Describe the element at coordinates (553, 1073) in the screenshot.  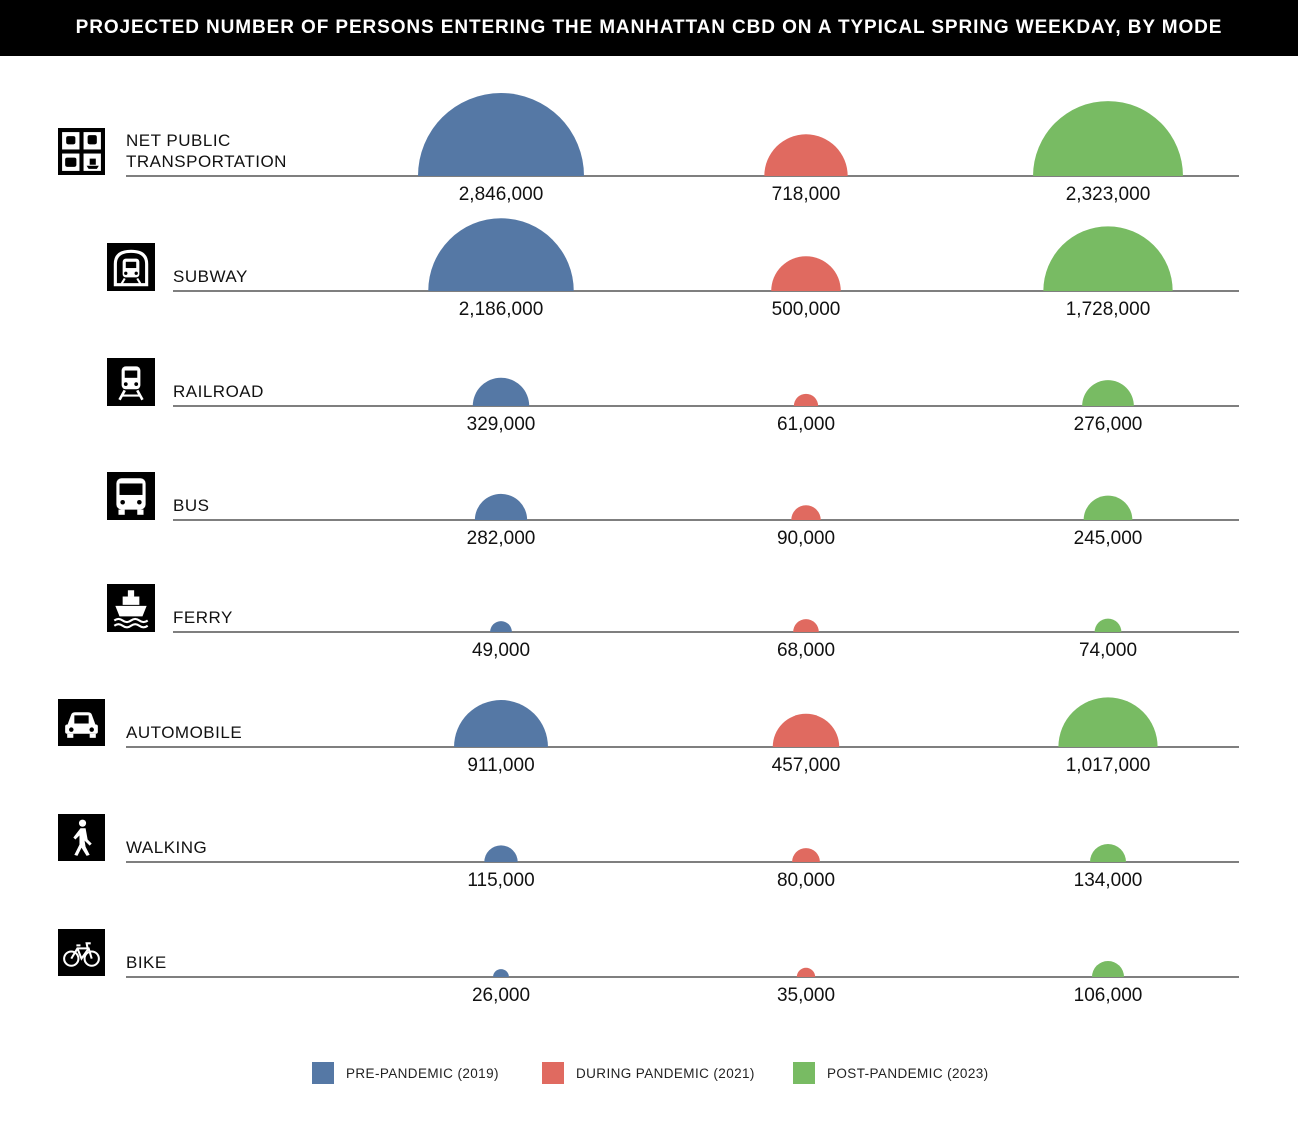
I see `legend-swatch-during` at that location.